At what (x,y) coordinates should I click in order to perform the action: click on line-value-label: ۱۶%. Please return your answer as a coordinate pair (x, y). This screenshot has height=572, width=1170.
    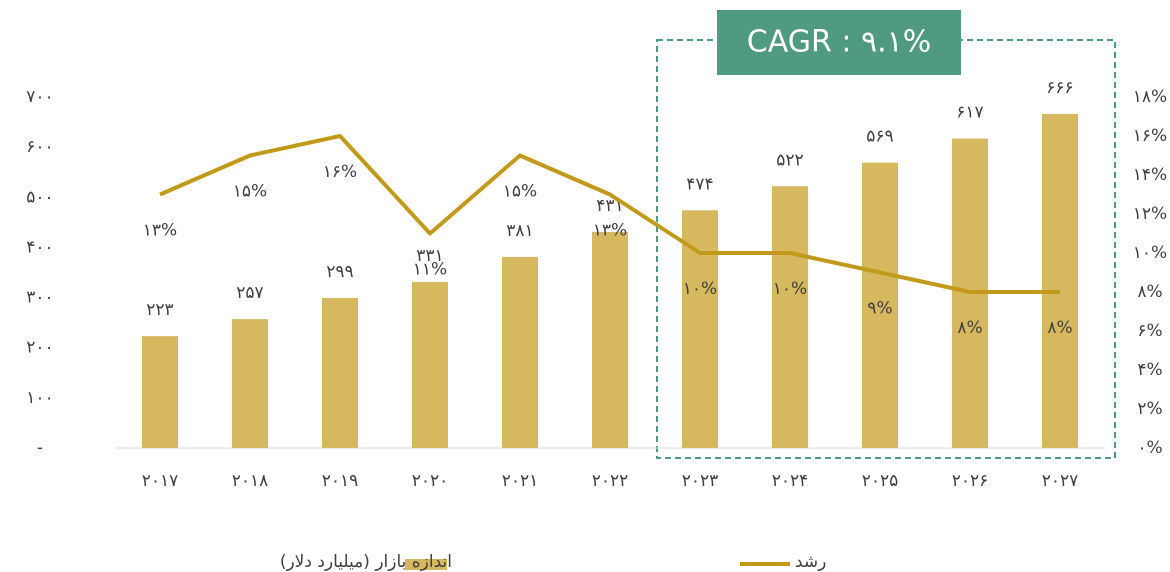
    Looking at the image, I should click on (340, 172).